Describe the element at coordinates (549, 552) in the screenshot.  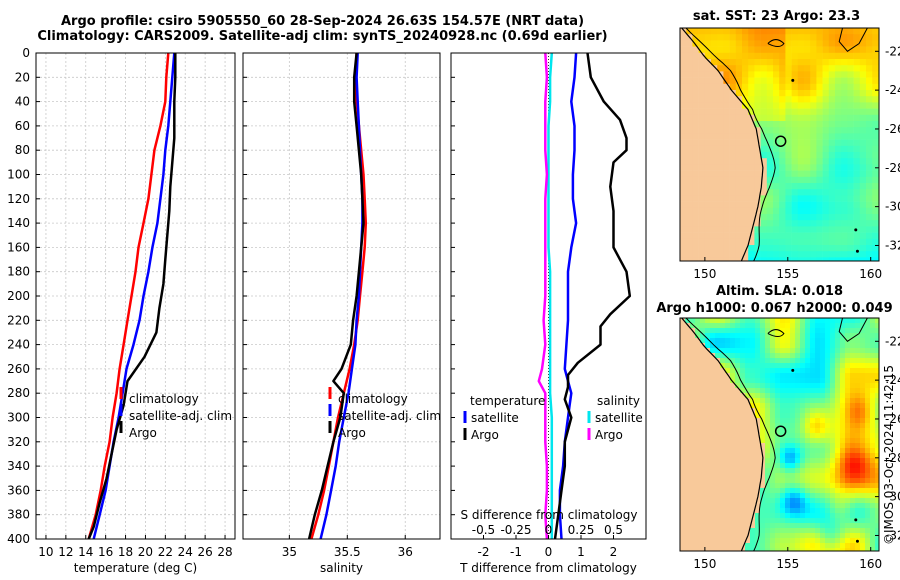
I see `x-tick-label: 0` at that location.